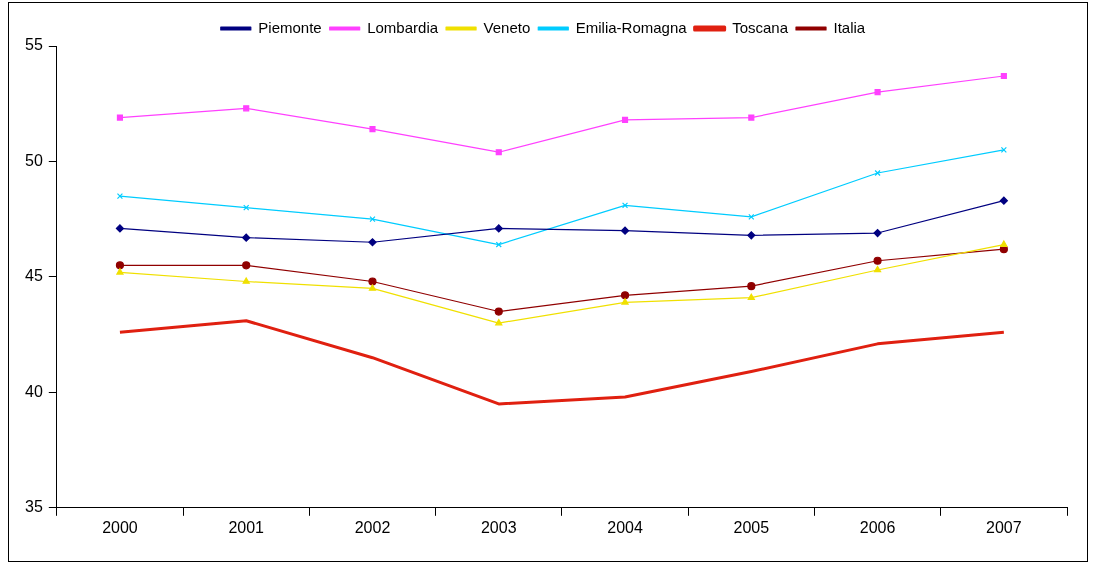 This screenshot has width=1093, height=564. I want to click on x-tick-label: 2007, so click(1004, 527).